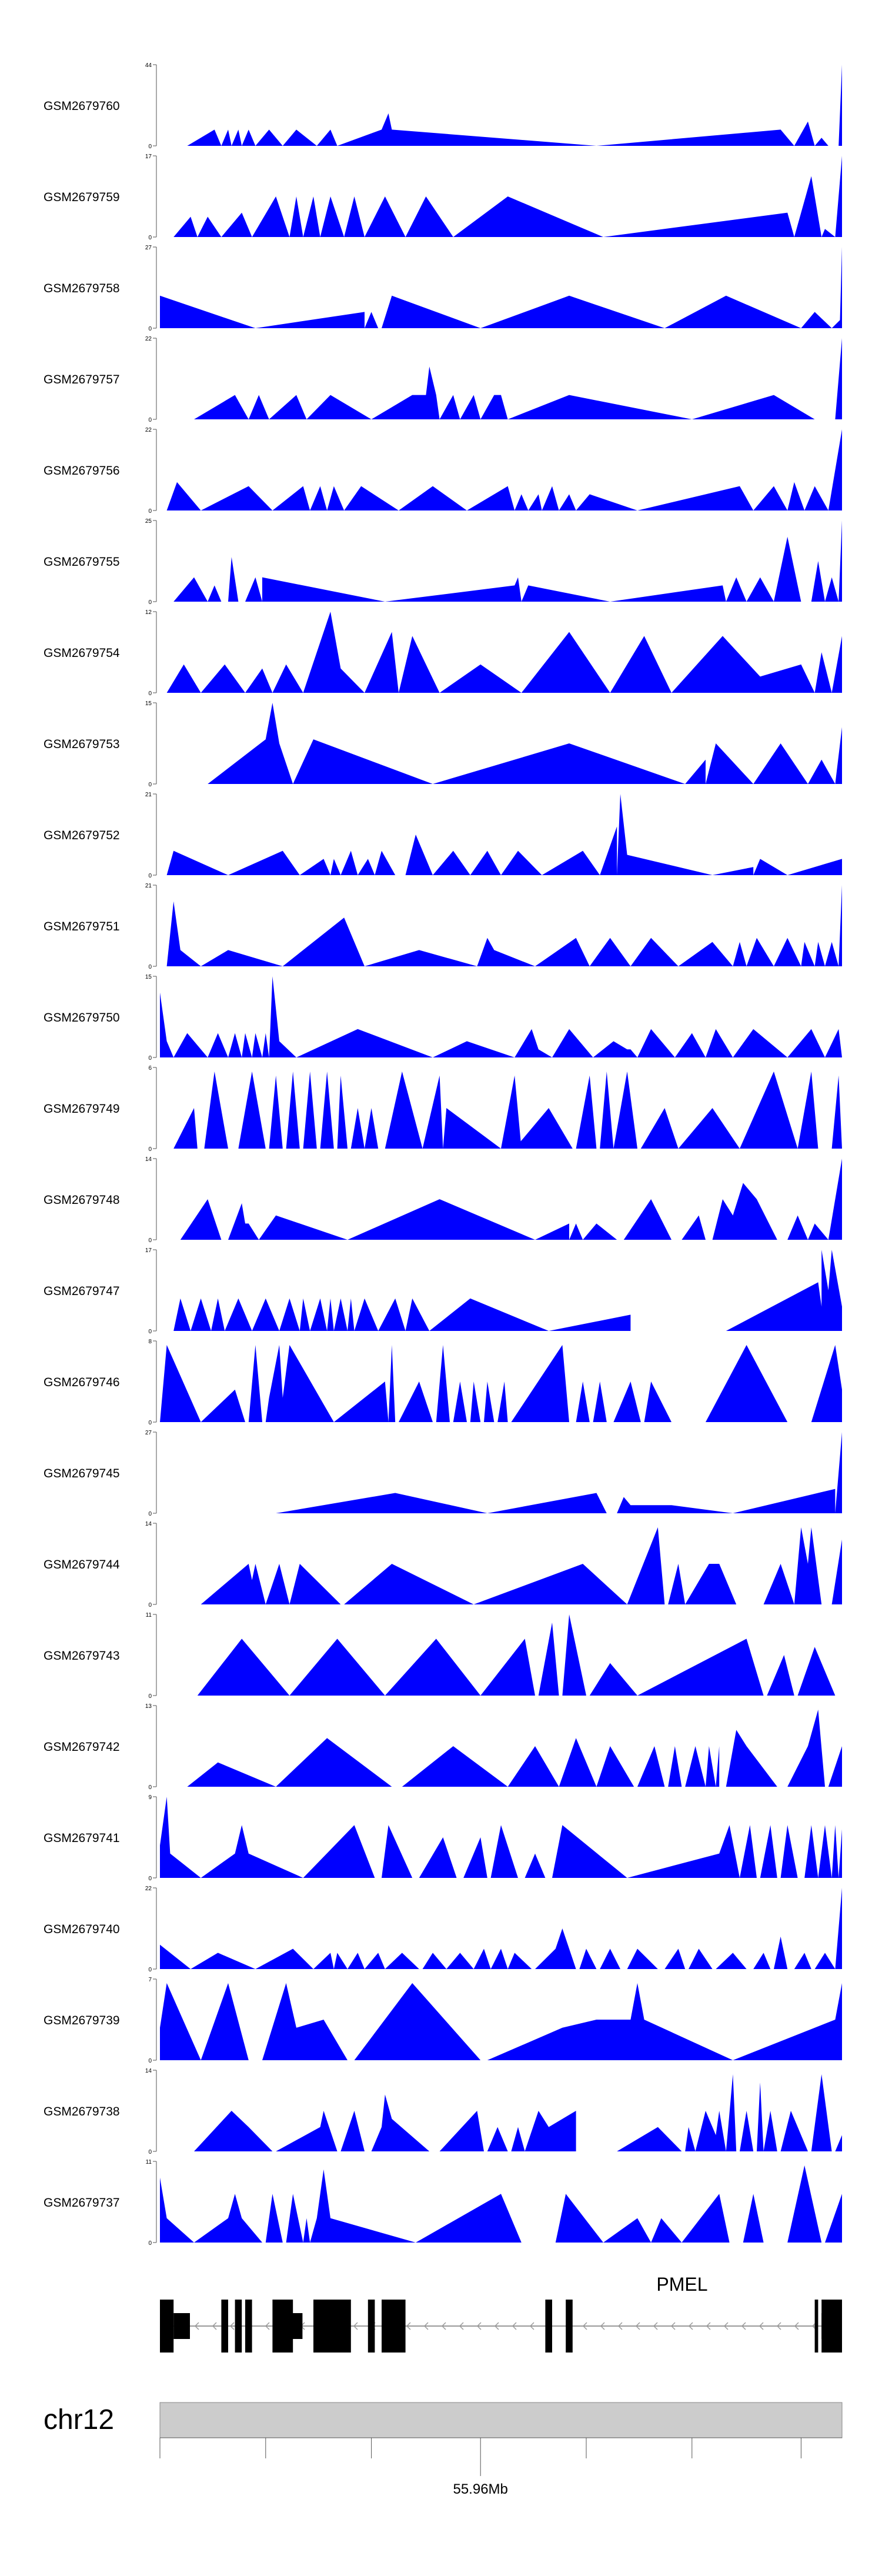  Describe the element at coordinates (148, 703) in the screenshot. I see `y-max-label: 15` at that location.